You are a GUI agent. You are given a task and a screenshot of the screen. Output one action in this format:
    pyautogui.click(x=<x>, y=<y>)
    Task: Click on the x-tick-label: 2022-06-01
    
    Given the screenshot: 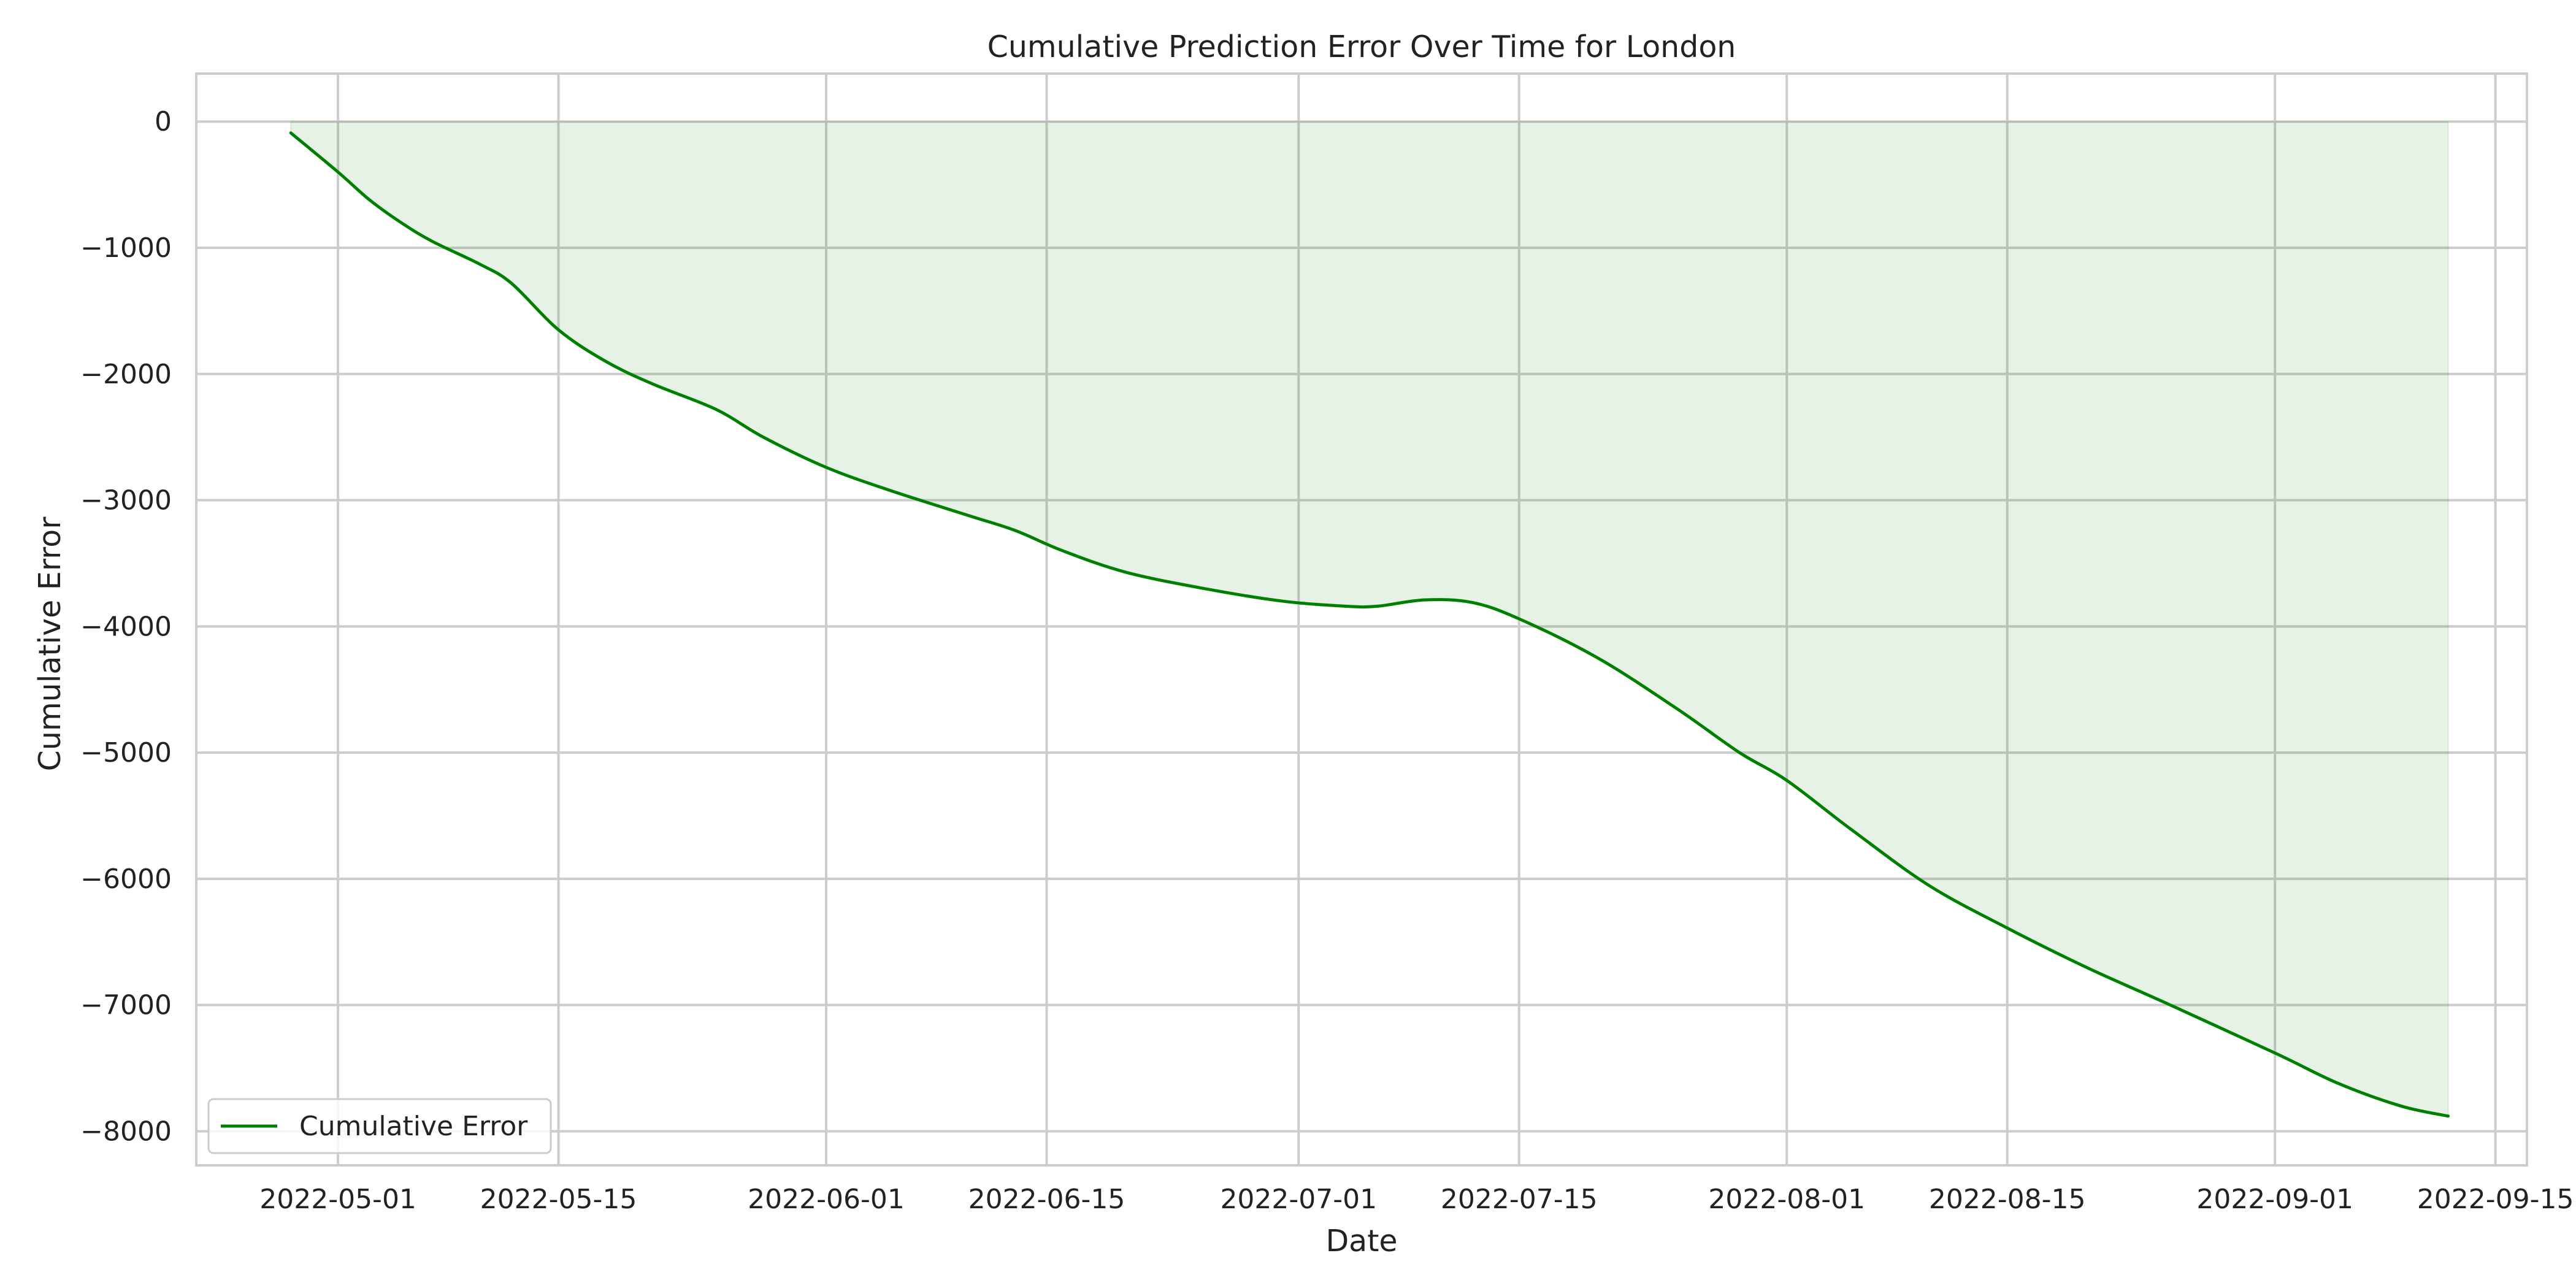 What is the action you would take?
    pyautogui.click(x=826, y=1199)
    